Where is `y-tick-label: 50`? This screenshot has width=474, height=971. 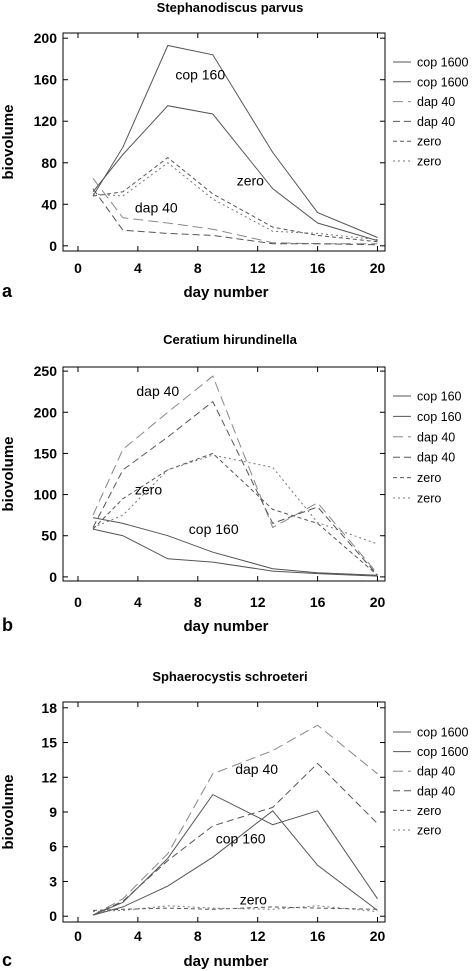 y-tick-label: 50 is located at coordinates (49, 536).